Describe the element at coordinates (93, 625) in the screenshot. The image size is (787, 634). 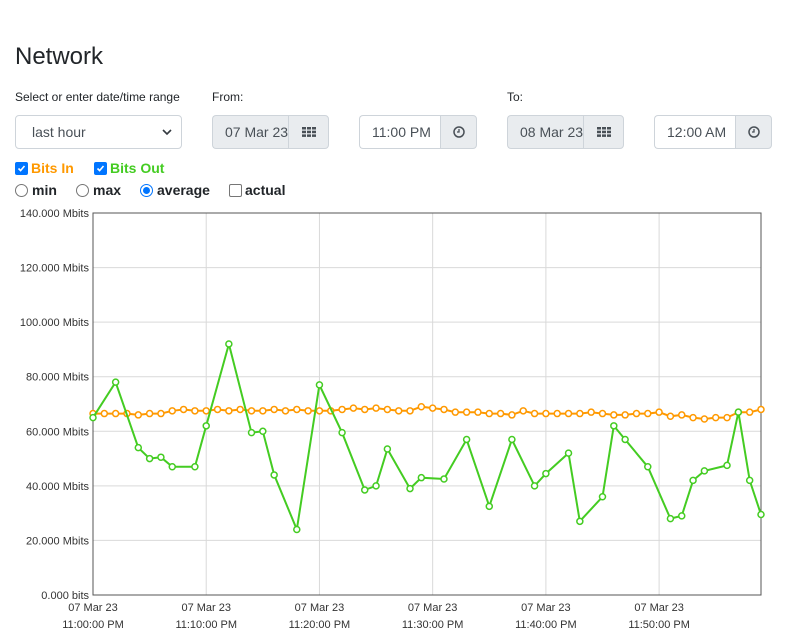
I see `x-tick-label: 11:00:00 PM` at that location.